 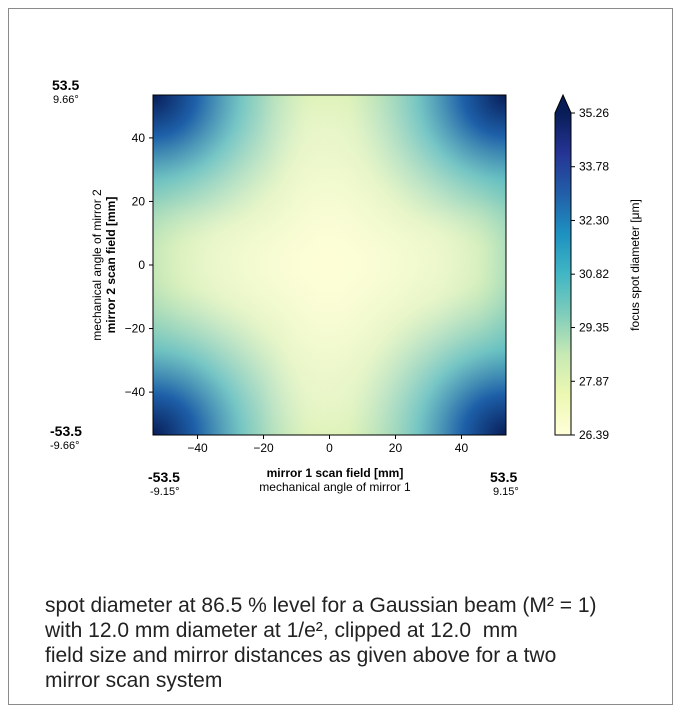 What do you see at coordinates (97, 265) in the screenshot?
I see `y-axis-secondary-label: mechanical angle of mirror 2` at bounding box center [97, 265].